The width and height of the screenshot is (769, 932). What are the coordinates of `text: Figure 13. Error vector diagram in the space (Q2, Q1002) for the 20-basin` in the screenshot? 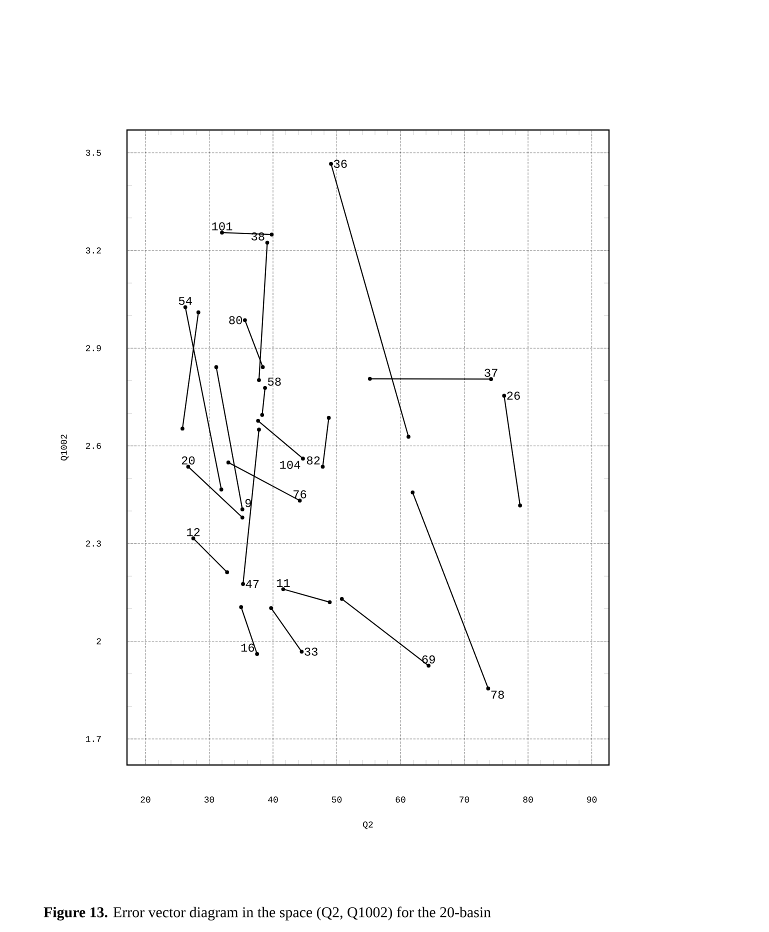 It's located at (267, 913).